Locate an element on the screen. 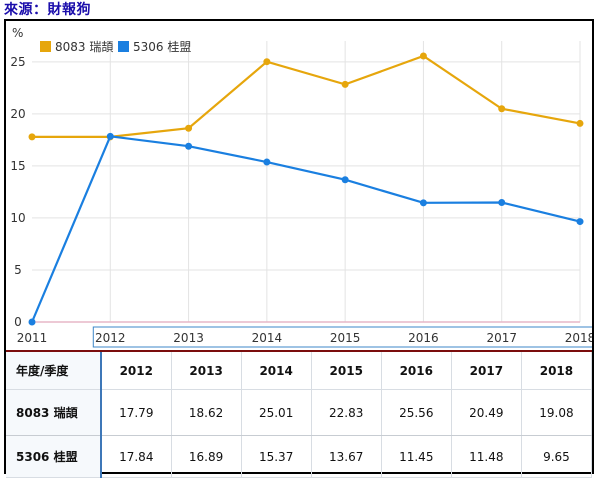 The width and height of the screenshot is (600, 479). y-tick-label: 25 is located at coordinates (17, 62).